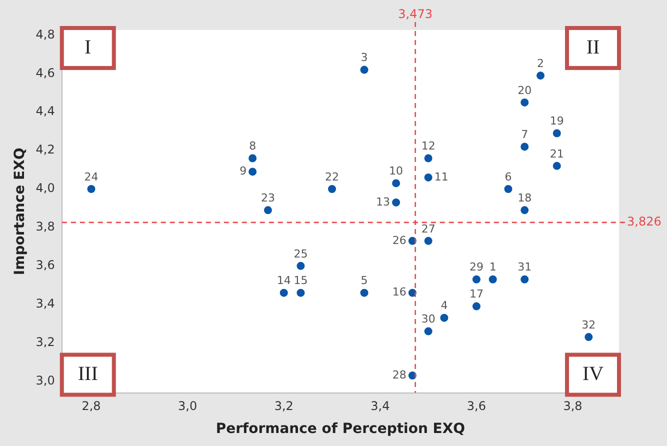 Image resolution: width=667 pixels, height=446 pixels. I want to click on annotation: 12, so click(428, 146).